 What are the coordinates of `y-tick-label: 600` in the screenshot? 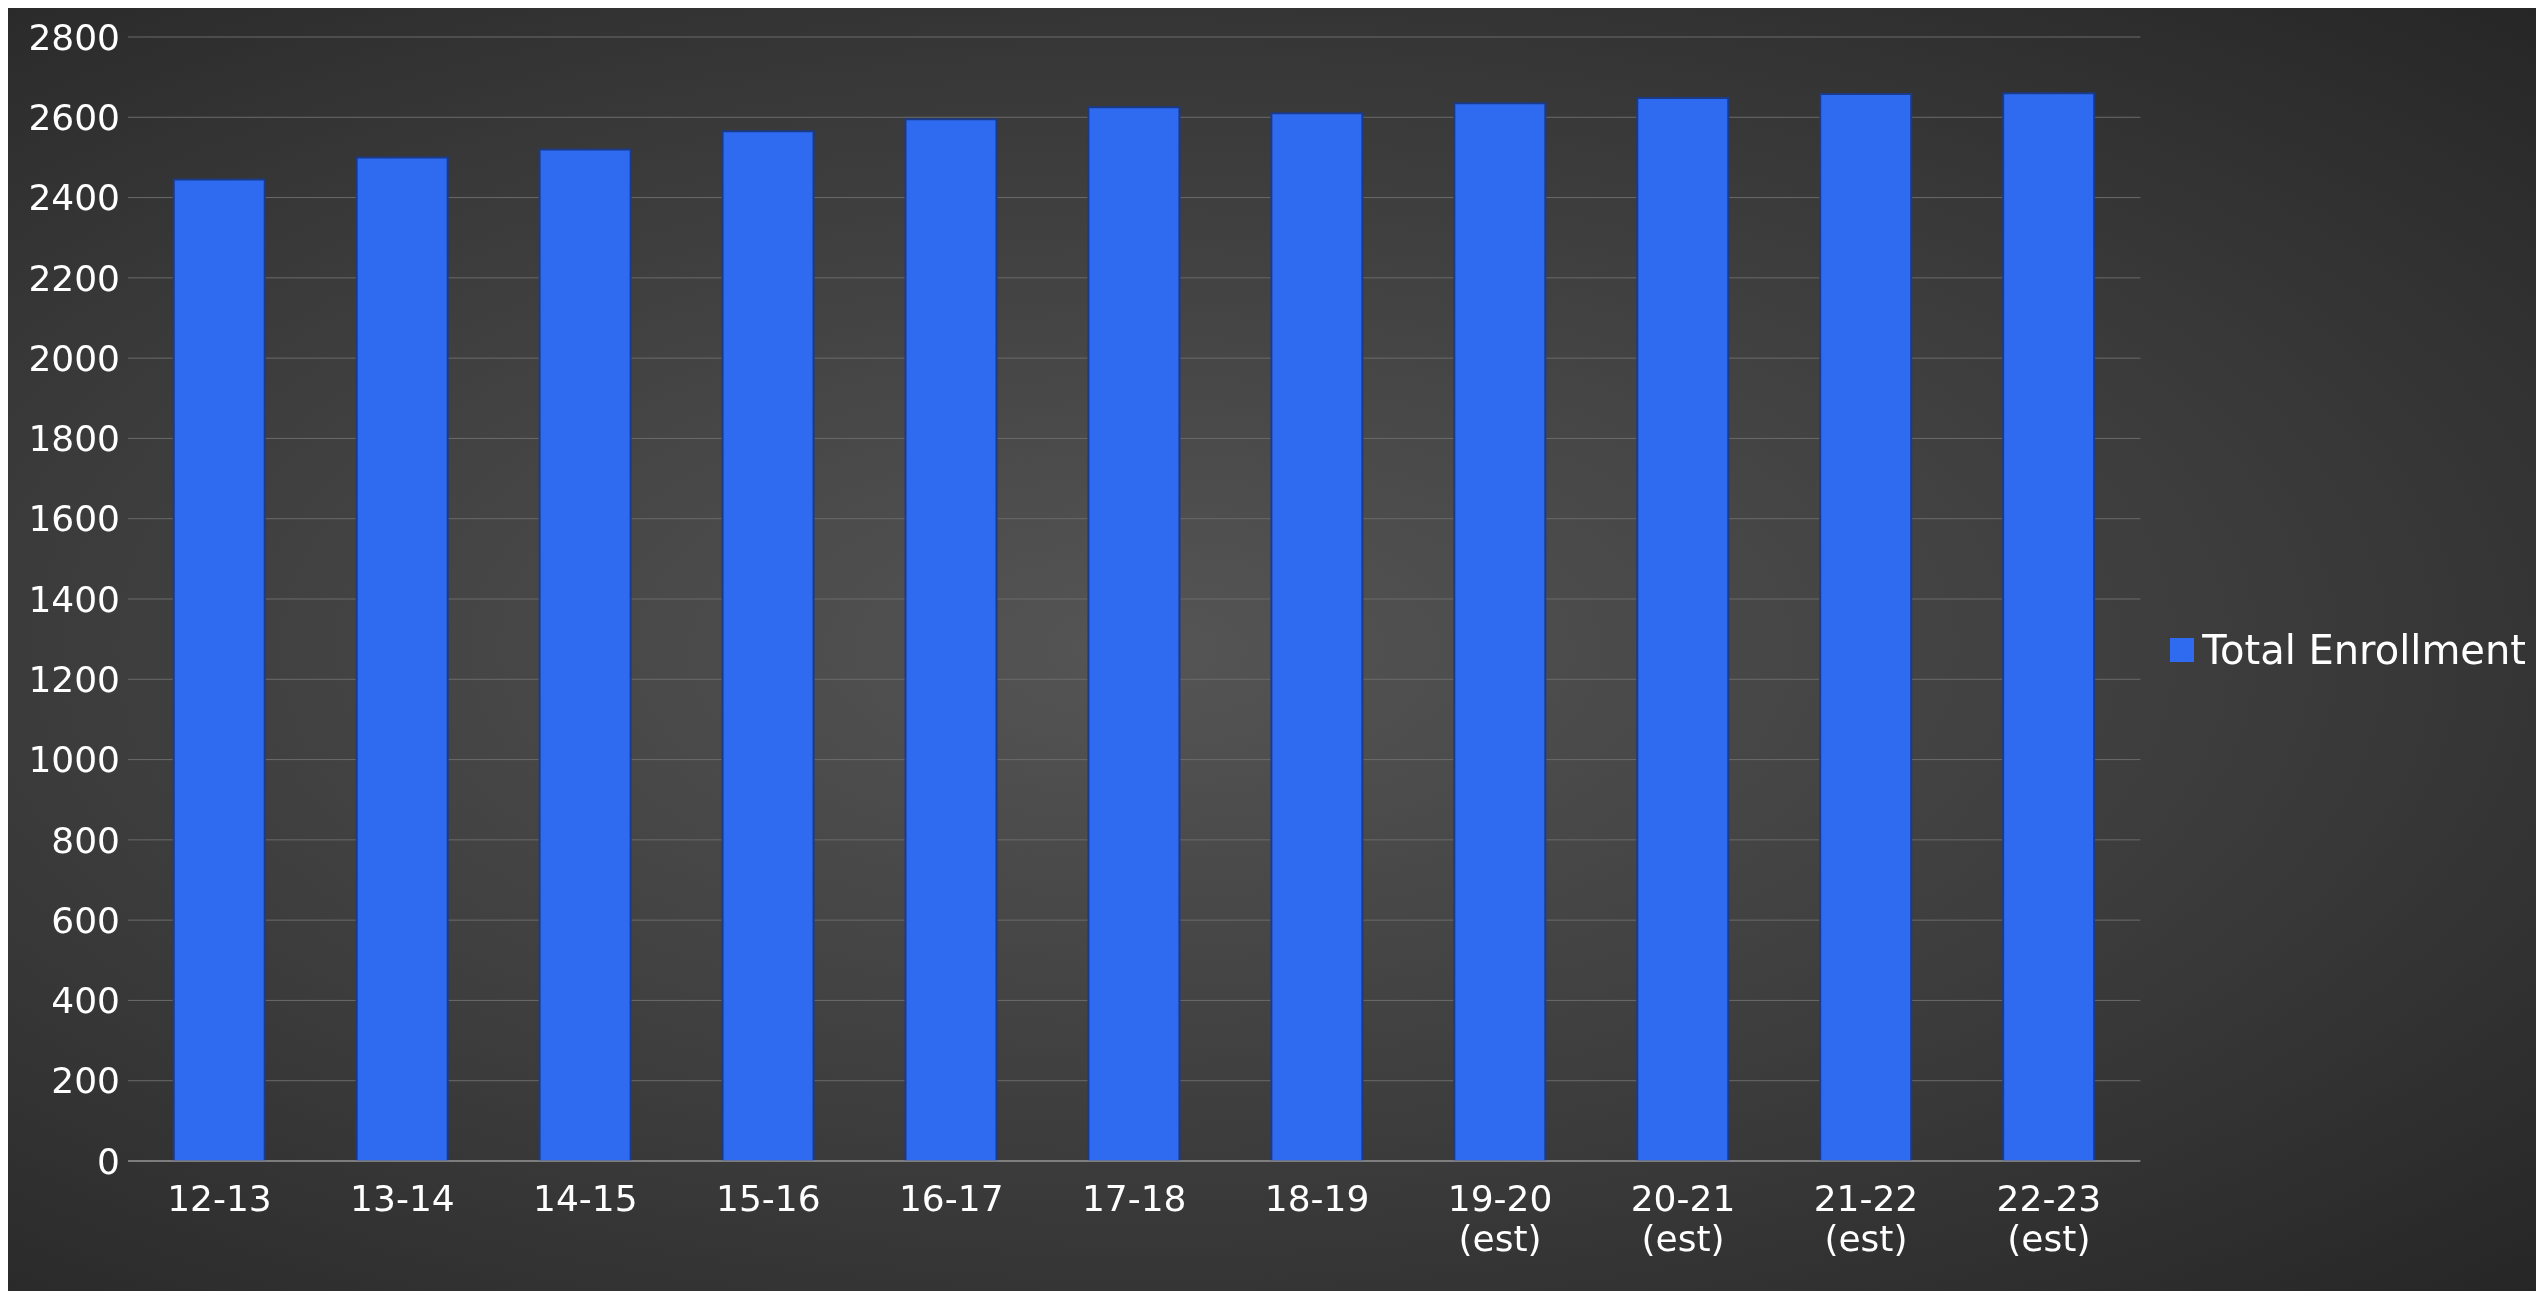 It's located at (85, 920).